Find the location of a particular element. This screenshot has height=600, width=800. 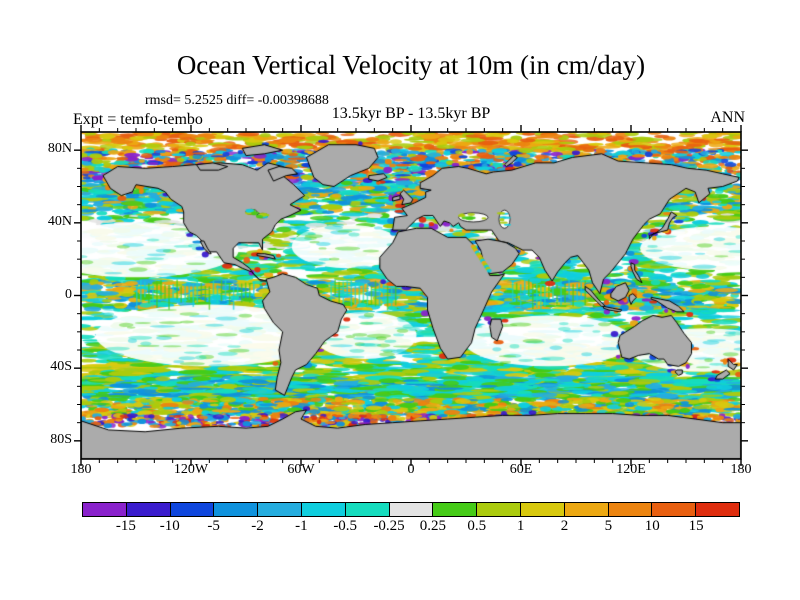

x-tick-label: 120E is located at coordinates (631, 469).